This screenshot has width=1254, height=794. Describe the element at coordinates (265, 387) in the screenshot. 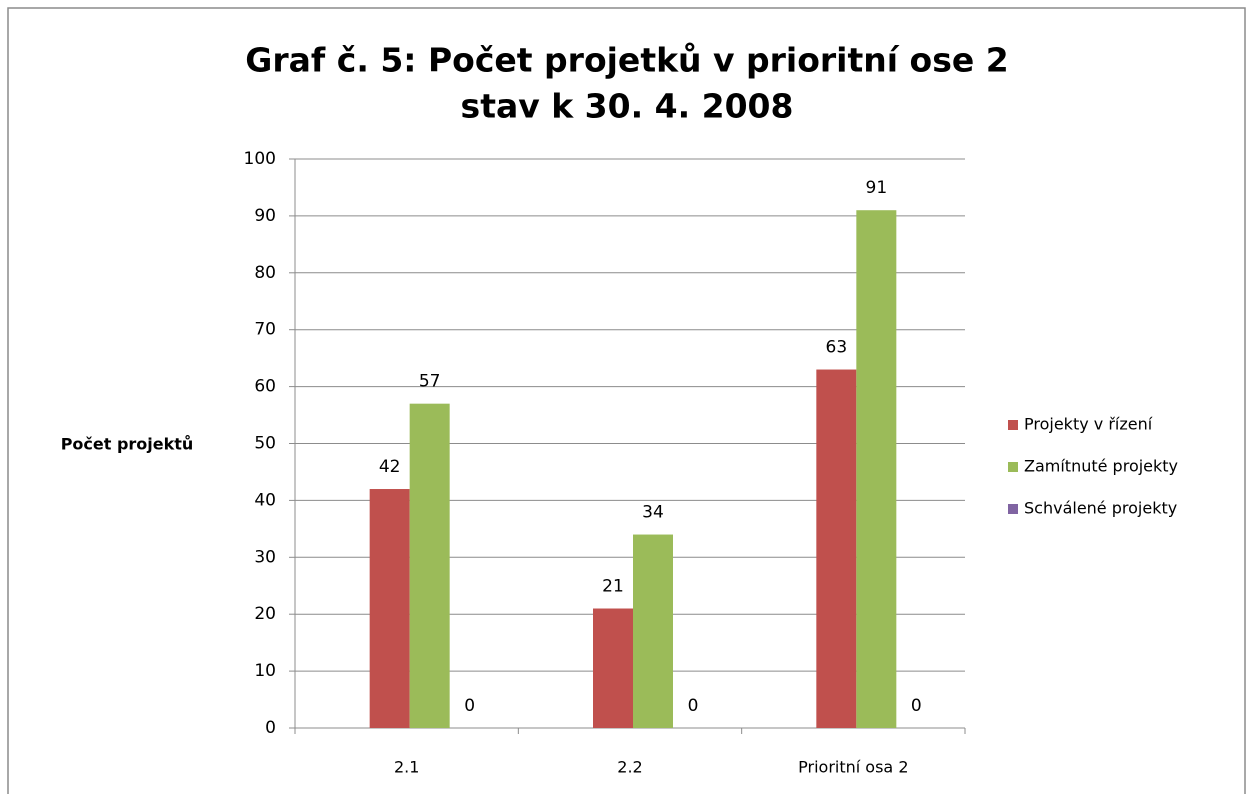

I see `y-tick-label: 60` at that location.